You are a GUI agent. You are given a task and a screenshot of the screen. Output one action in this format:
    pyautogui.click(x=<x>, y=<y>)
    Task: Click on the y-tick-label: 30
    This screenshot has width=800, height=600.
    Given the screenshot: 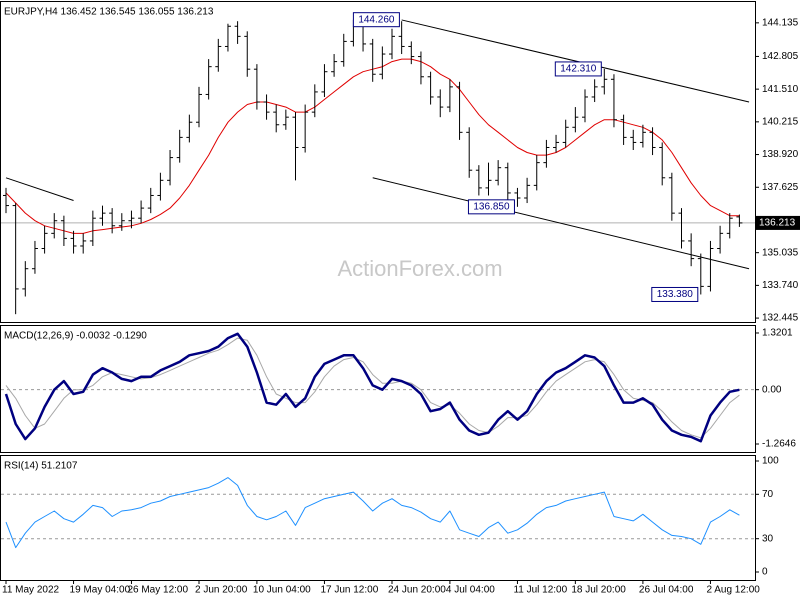 What is the action you would take?
    pyautogui.click(x=768, y=538)
    